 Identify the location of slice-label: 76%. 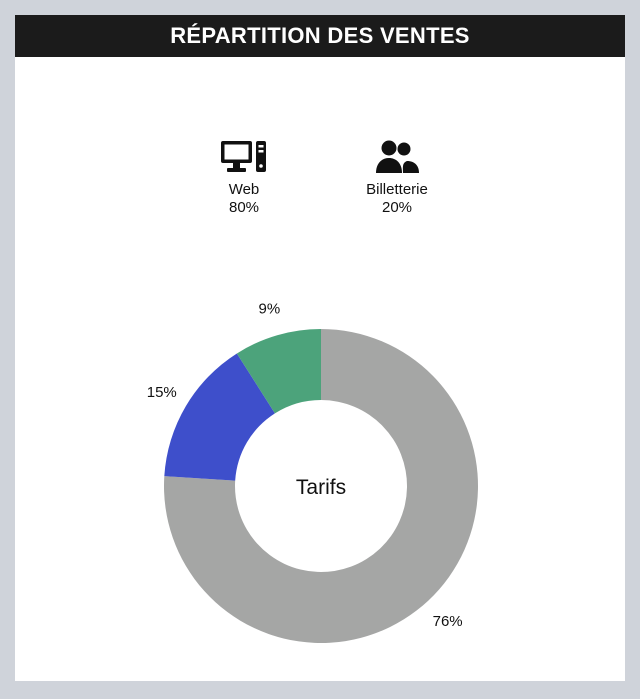
(448, 621).